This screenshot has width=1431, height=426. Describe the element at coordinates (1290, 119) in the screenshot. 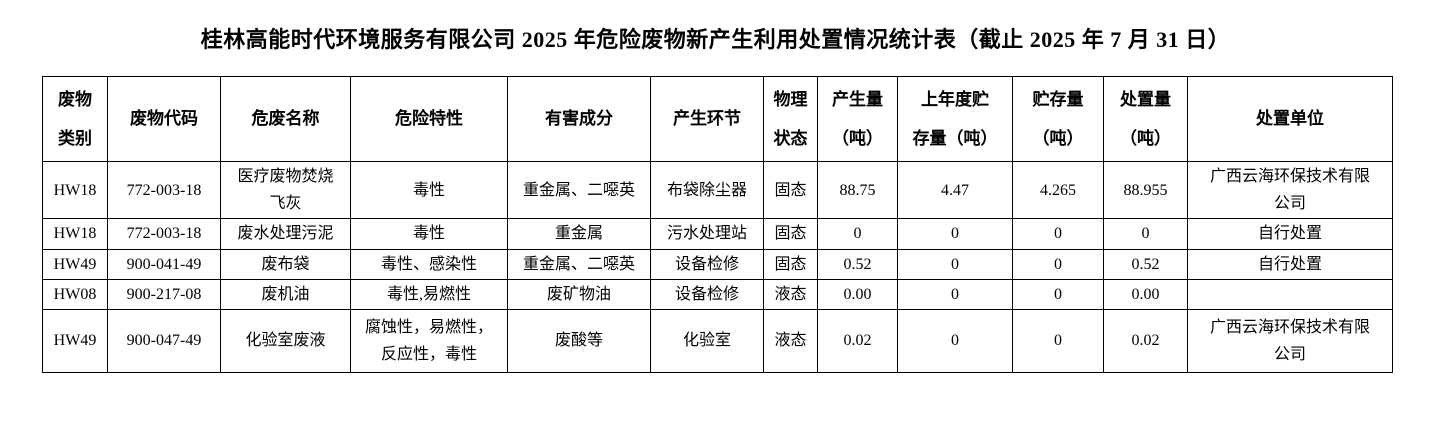

I see `header-disposal-unit: 处置单位` at that location.